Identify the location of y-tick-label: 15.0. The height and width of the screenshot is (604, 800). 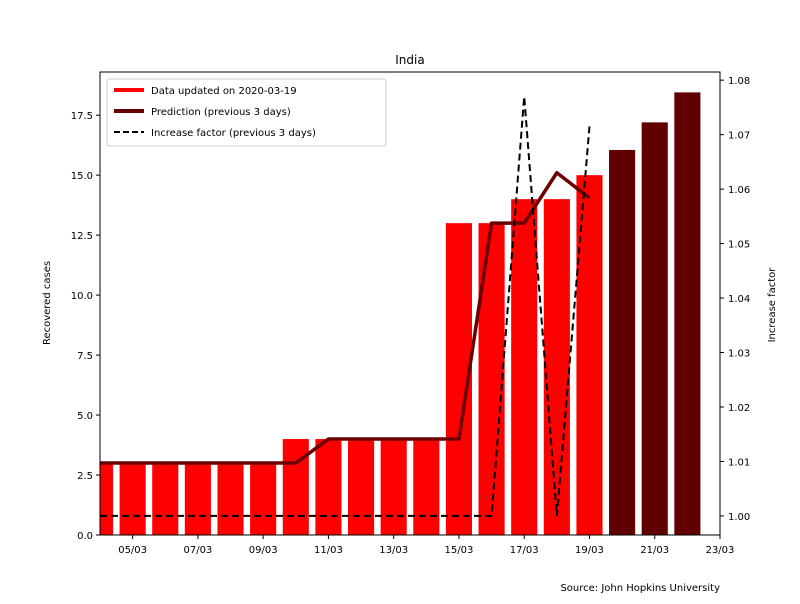
(82, 176).